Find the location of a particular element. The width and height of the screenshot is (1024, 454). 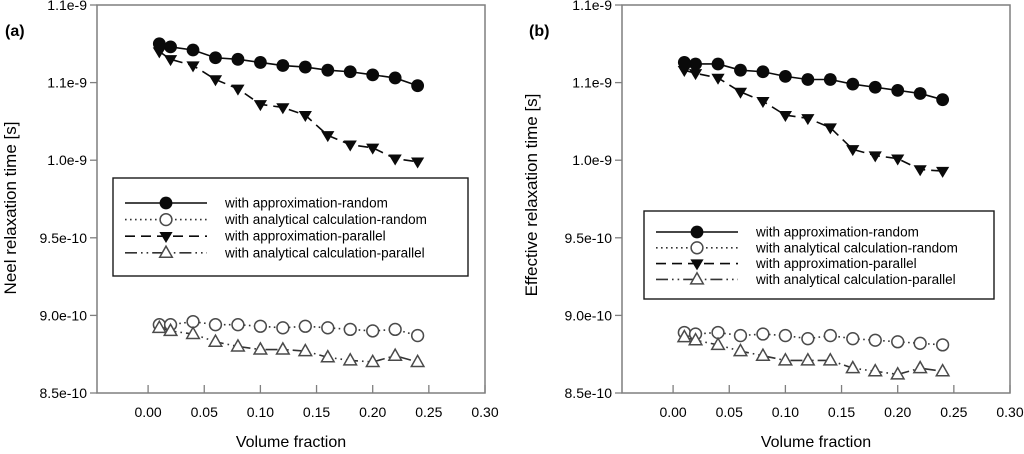

panel-a-x-axis-title: Volume fraction is located at coordinates (291, 442).